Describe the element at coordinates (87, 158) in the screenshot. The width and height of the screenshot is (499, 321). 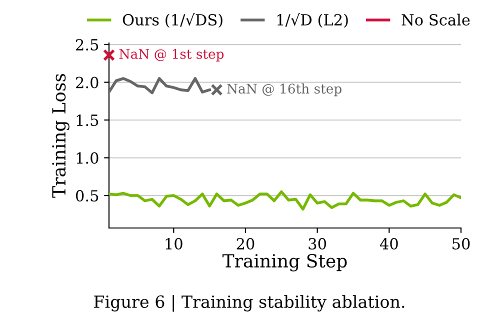
I see `y-tick-label: 1.0` at that location.